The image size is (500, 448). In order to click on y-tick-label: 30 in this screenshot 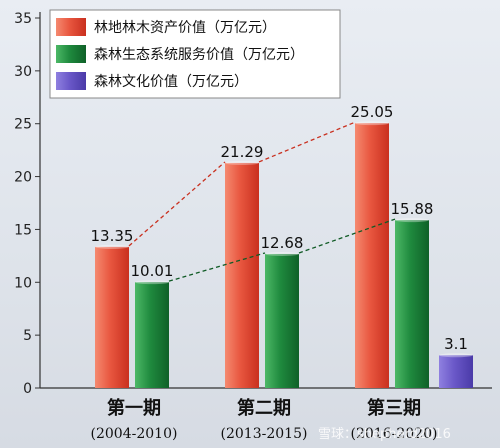, I will do `click(23, 72)`.